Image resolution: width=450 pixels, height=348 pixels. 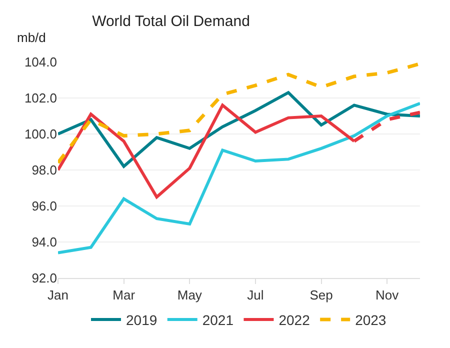 What do you see at coordinates (294, 320) in the screenshot?
I see `legend-label: 2022` at bounding box center [294, 320].